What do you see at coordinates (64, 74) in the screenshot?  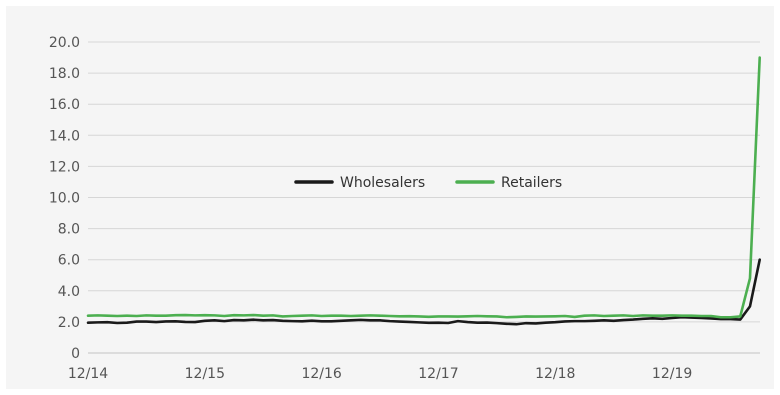 I see `y-tick-label: 18.0` at bounding box center [64, 74].